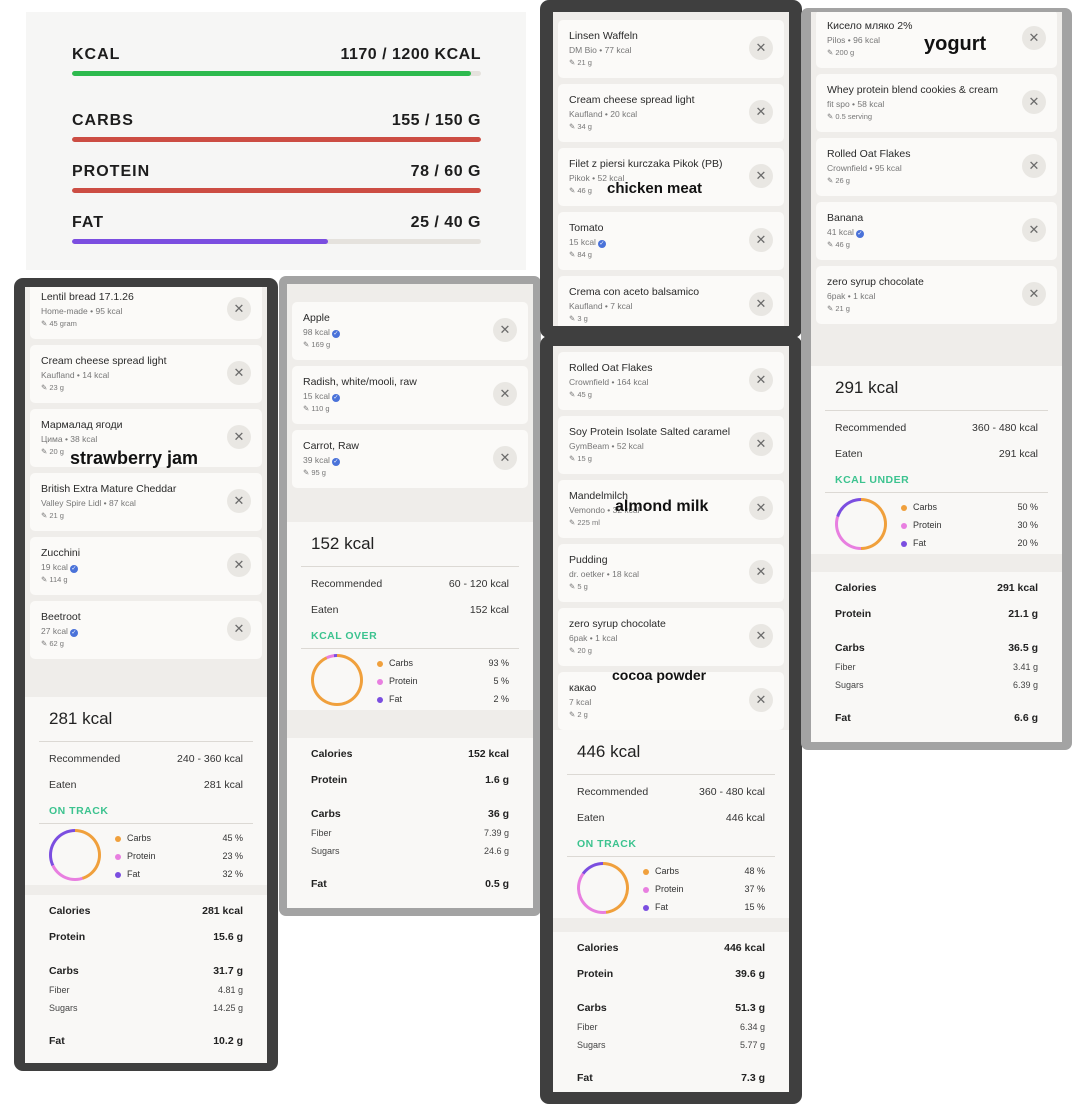 The width and height of the screenshot is (1080, 1109). I want to click on food-item: Mandelmilch Vemondo • 32 kcal ✎ 225 ml ✕, so click(671, 509).